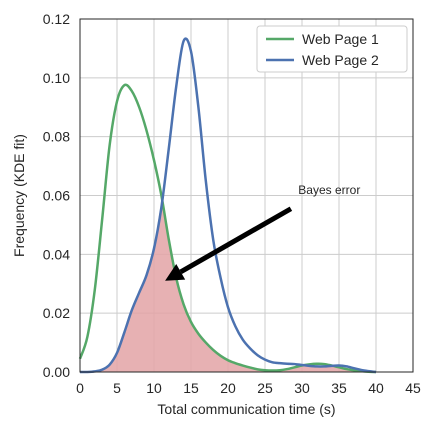 Image resolution: width=423 pixels, height=424 pixels. Describe the element at coordinates (376, 388) in the screenshot. I see `x-tick-label: 40` at that location.